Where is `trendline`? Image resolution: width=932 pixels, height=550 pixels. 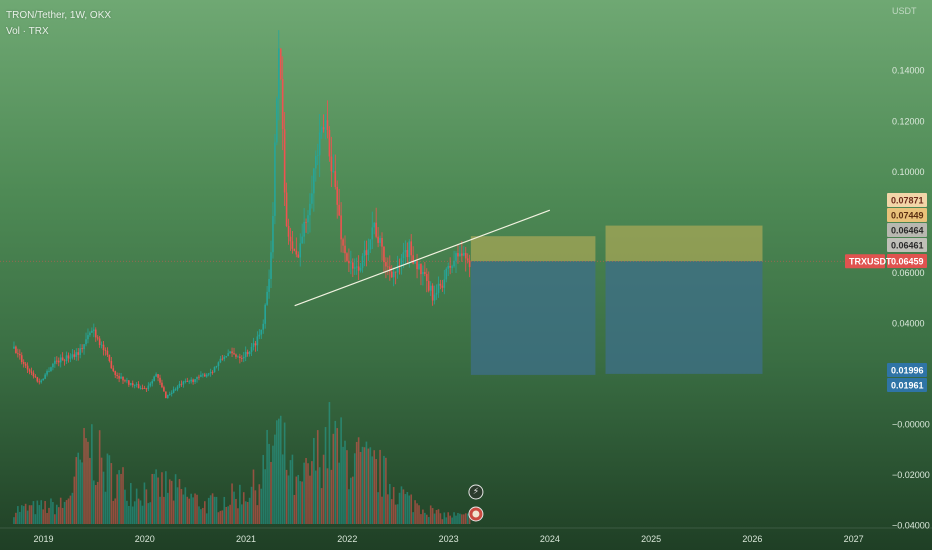 trendline is located at coordinates (422, 258).